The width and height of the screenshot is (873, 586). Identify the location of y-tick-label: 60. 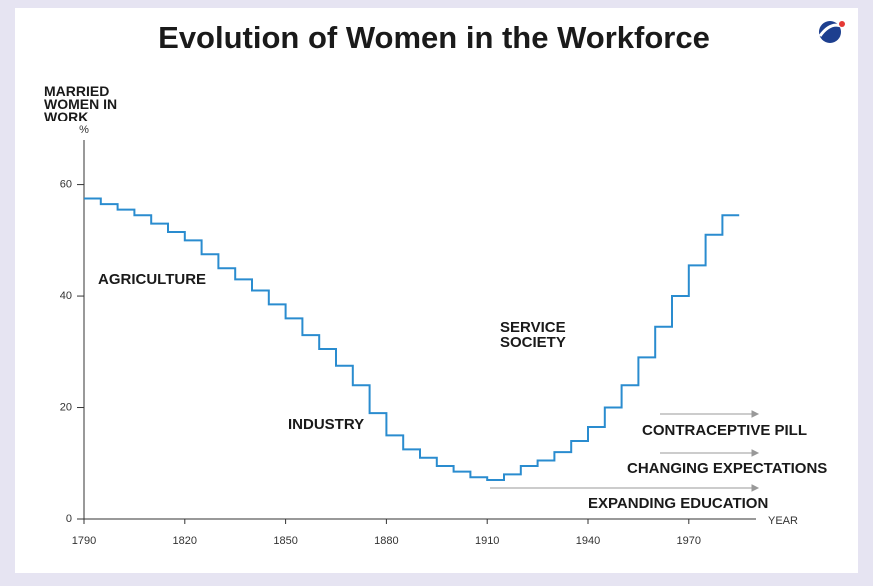
(66, 184).